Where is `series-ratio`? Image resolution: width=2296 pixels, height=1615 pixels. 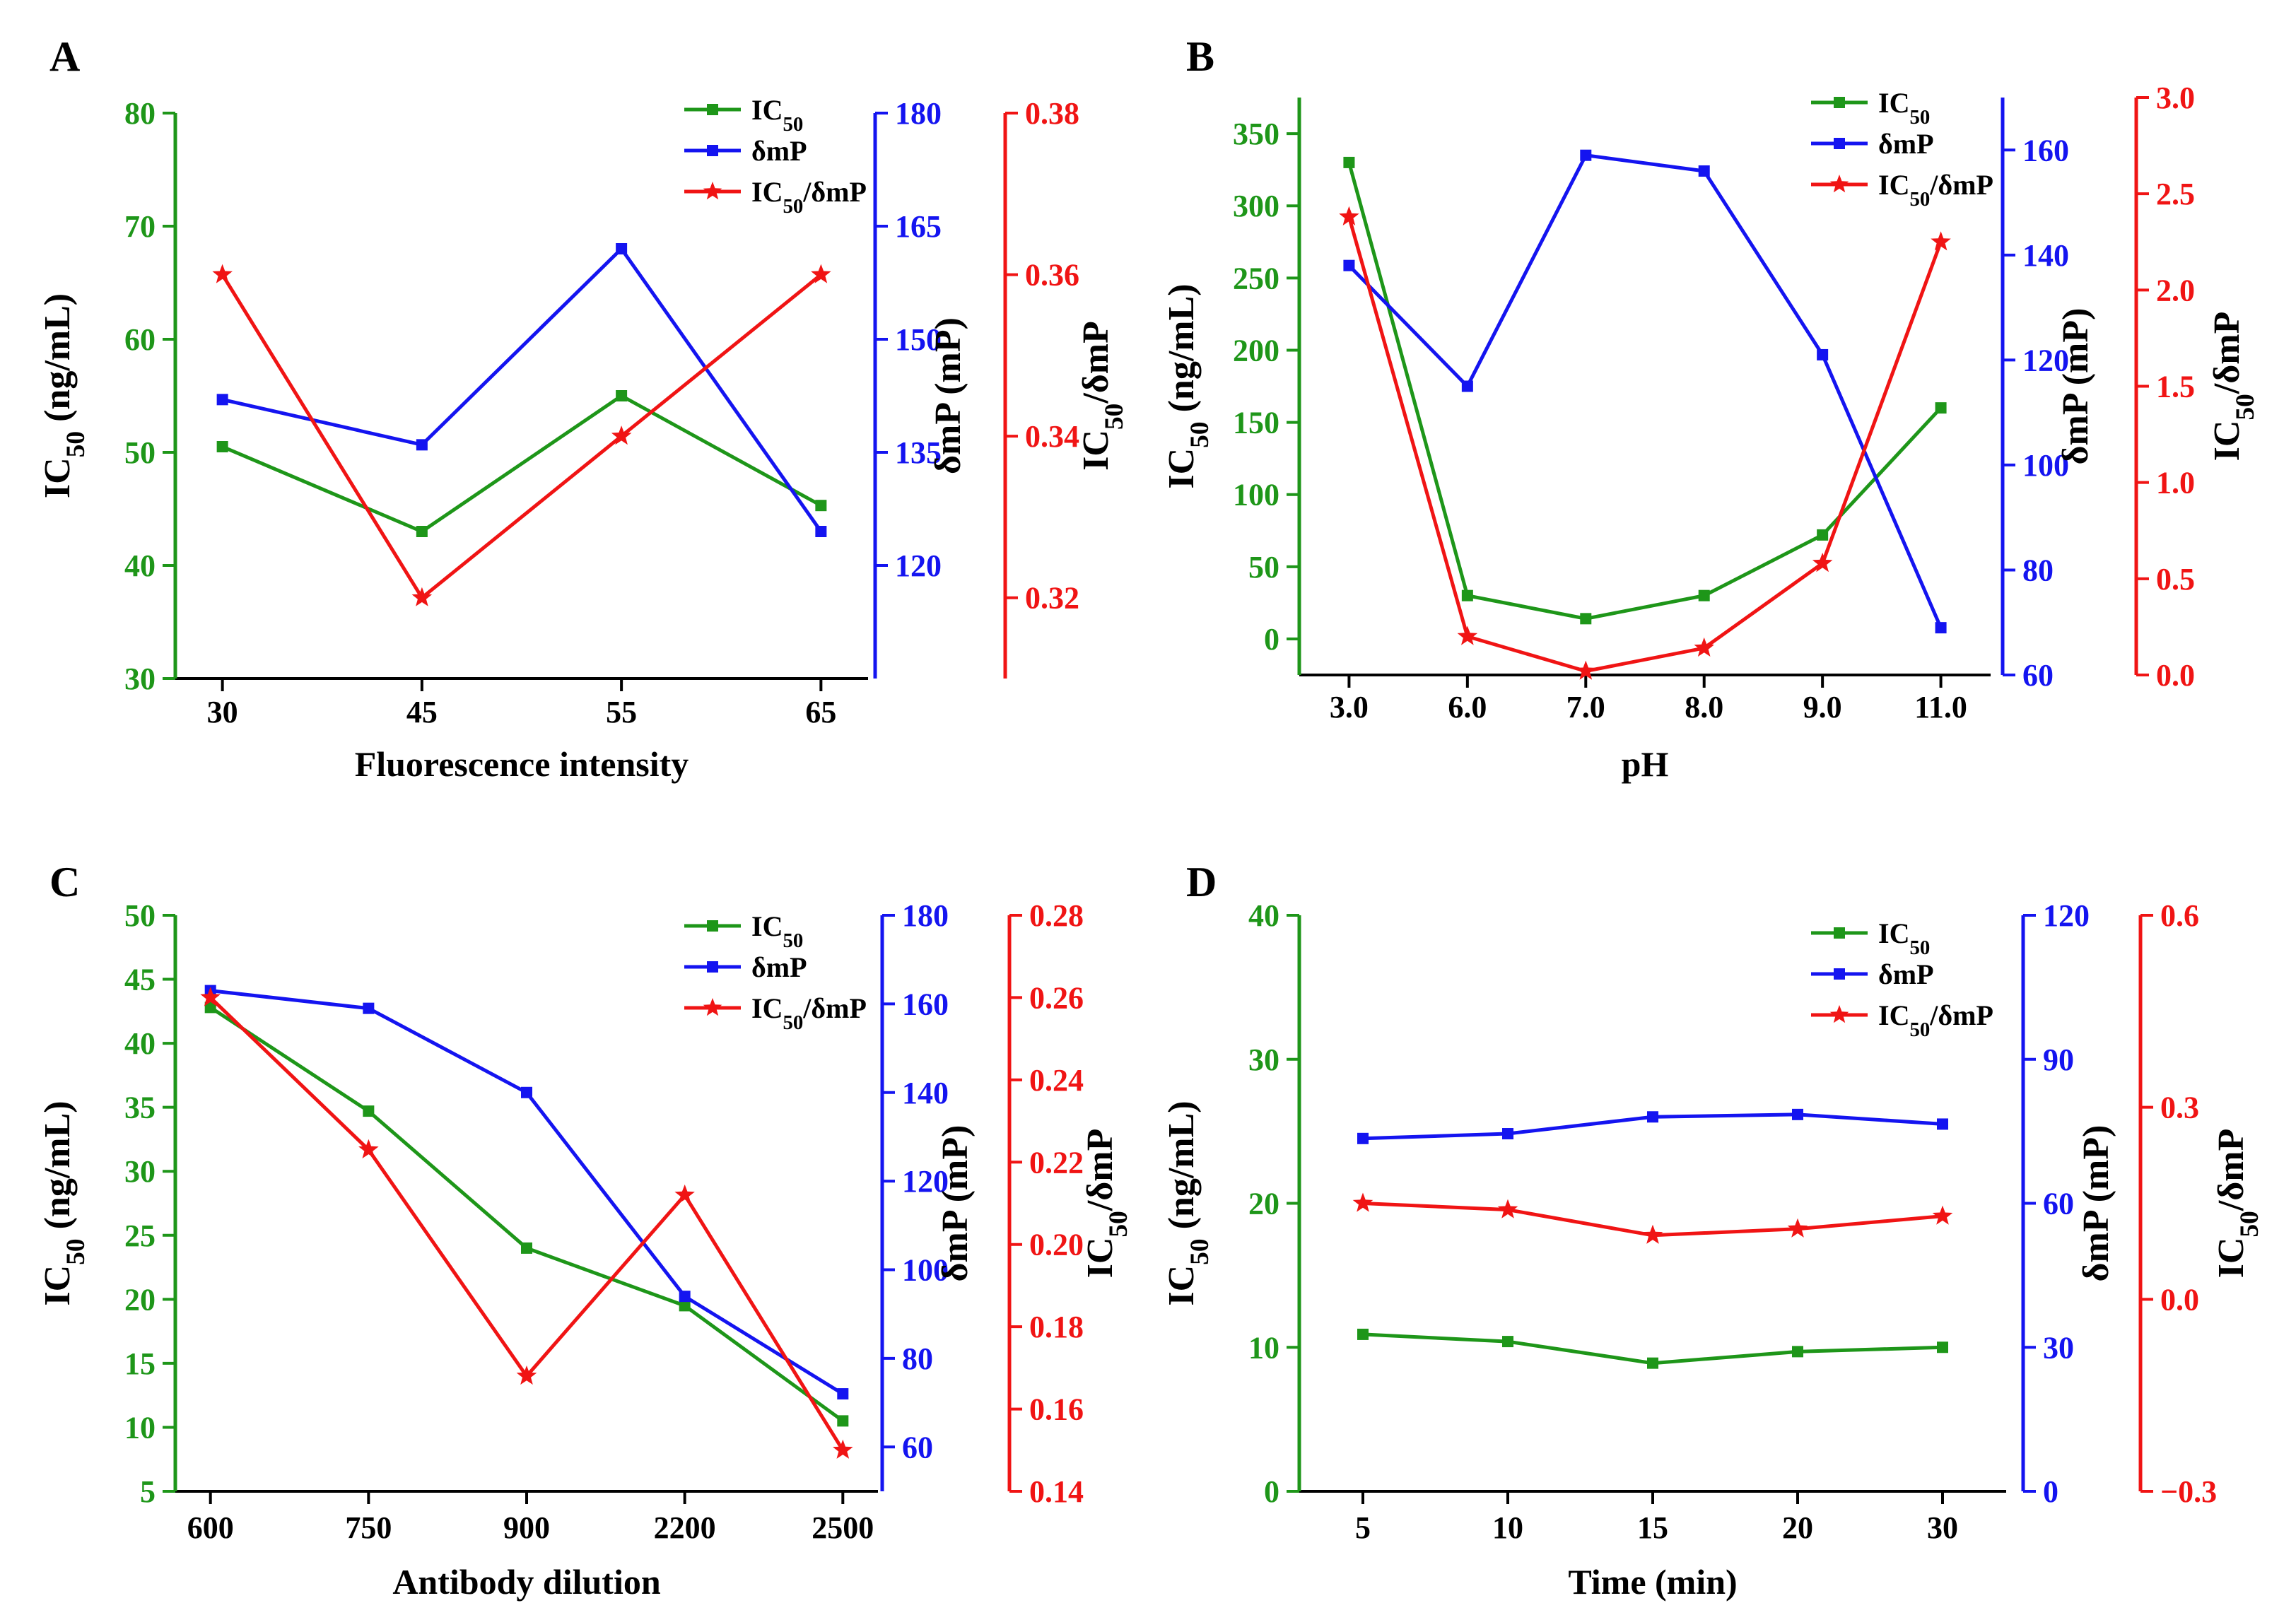 series-ratio is located at coordinates (521, 435).